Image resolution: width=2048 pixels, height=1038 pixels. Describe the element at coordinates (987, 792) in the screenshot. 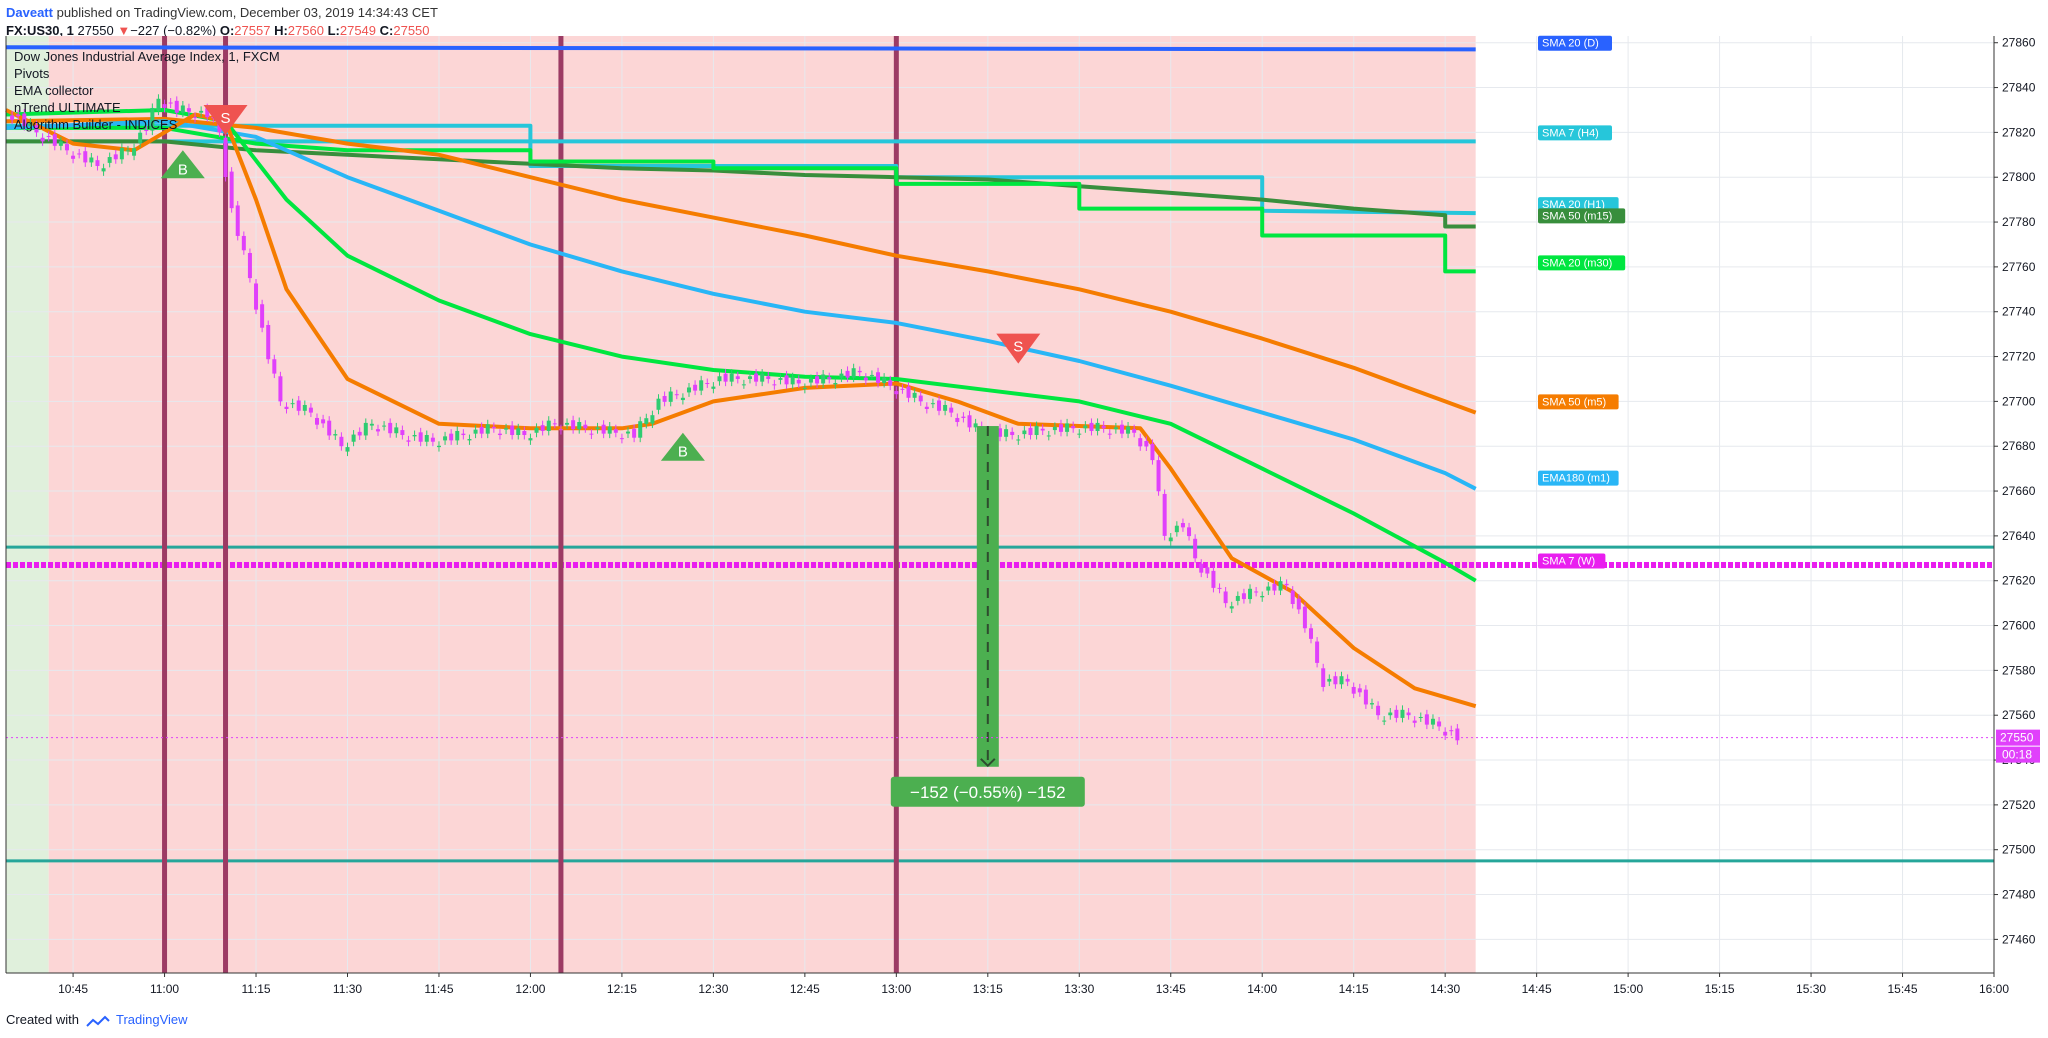

I see `measure-label: −152 (−0.55%) −152` at that location.